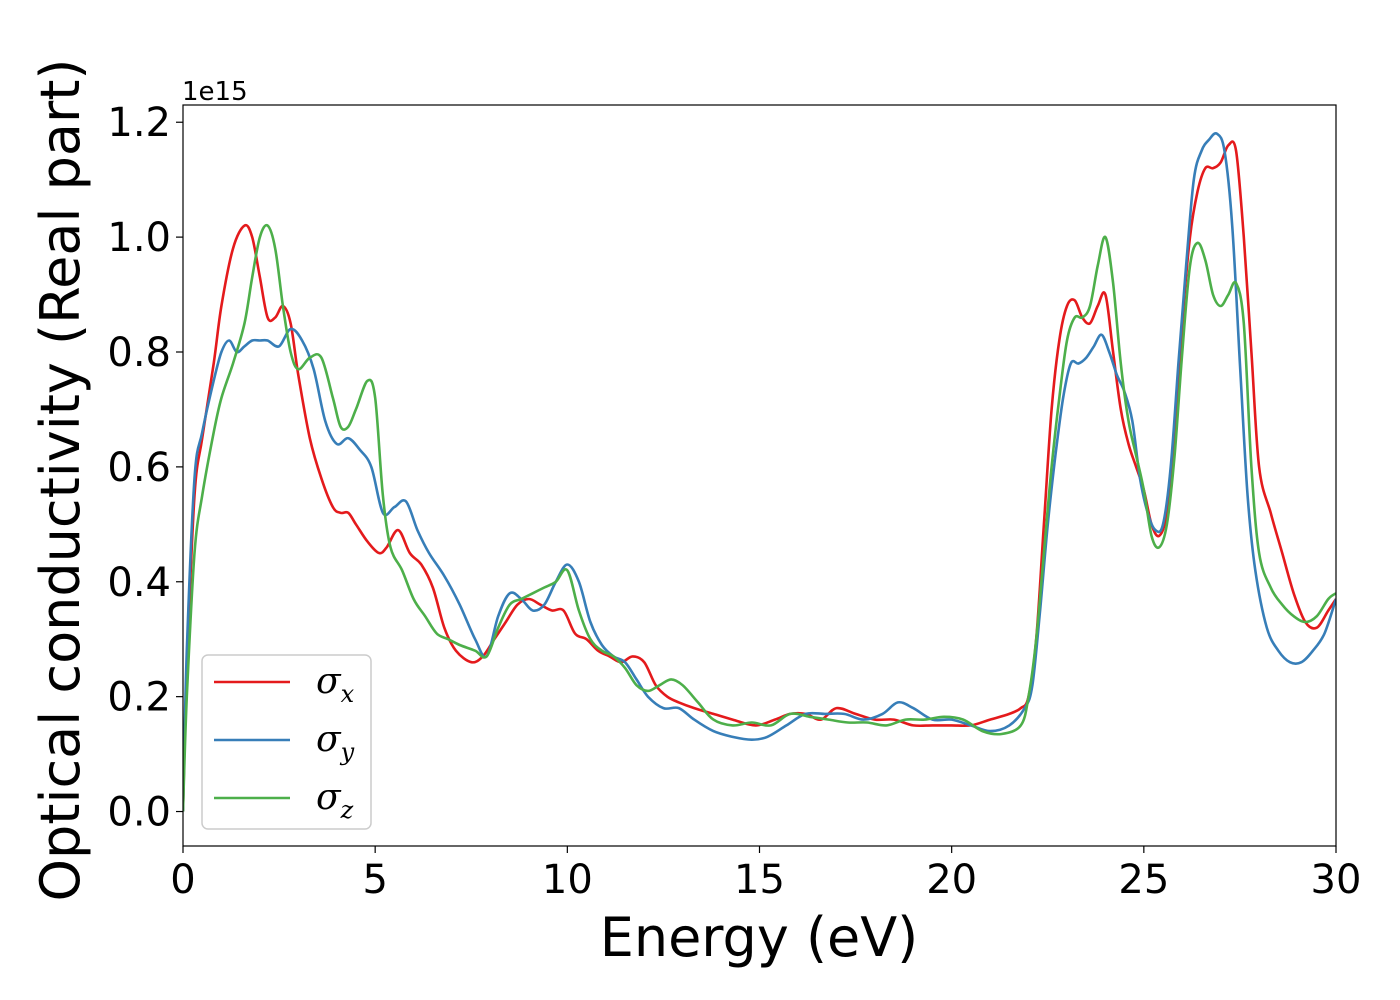  I want to click on y-tick-label: 0.6, so click(139, 468).